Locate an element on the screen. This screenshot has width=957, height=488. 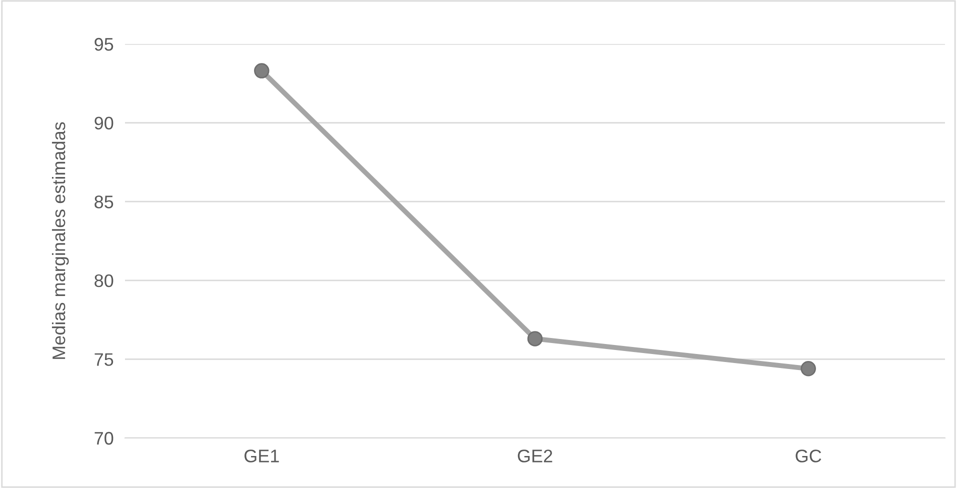
x-tick-label: GE1 is located at coordinates (261, 456).